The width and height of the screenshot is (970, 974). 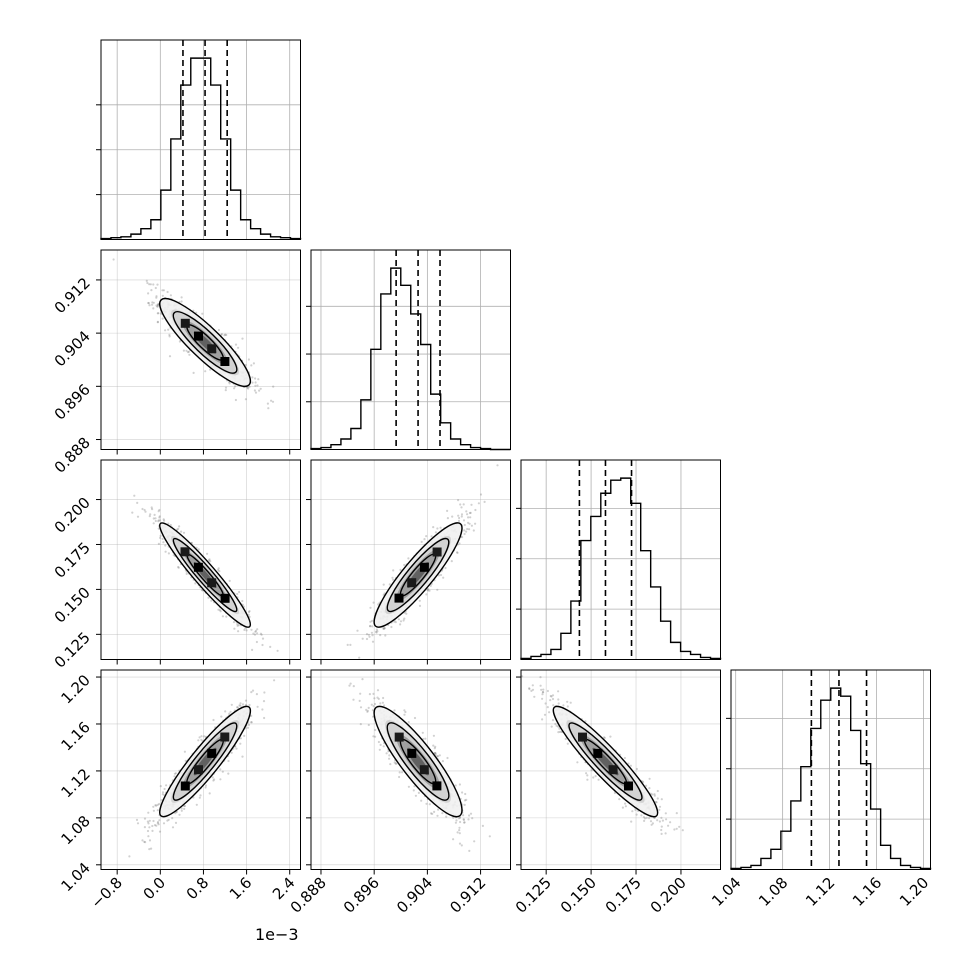 I want to click on panel-frame, so click(x=201, y=140).